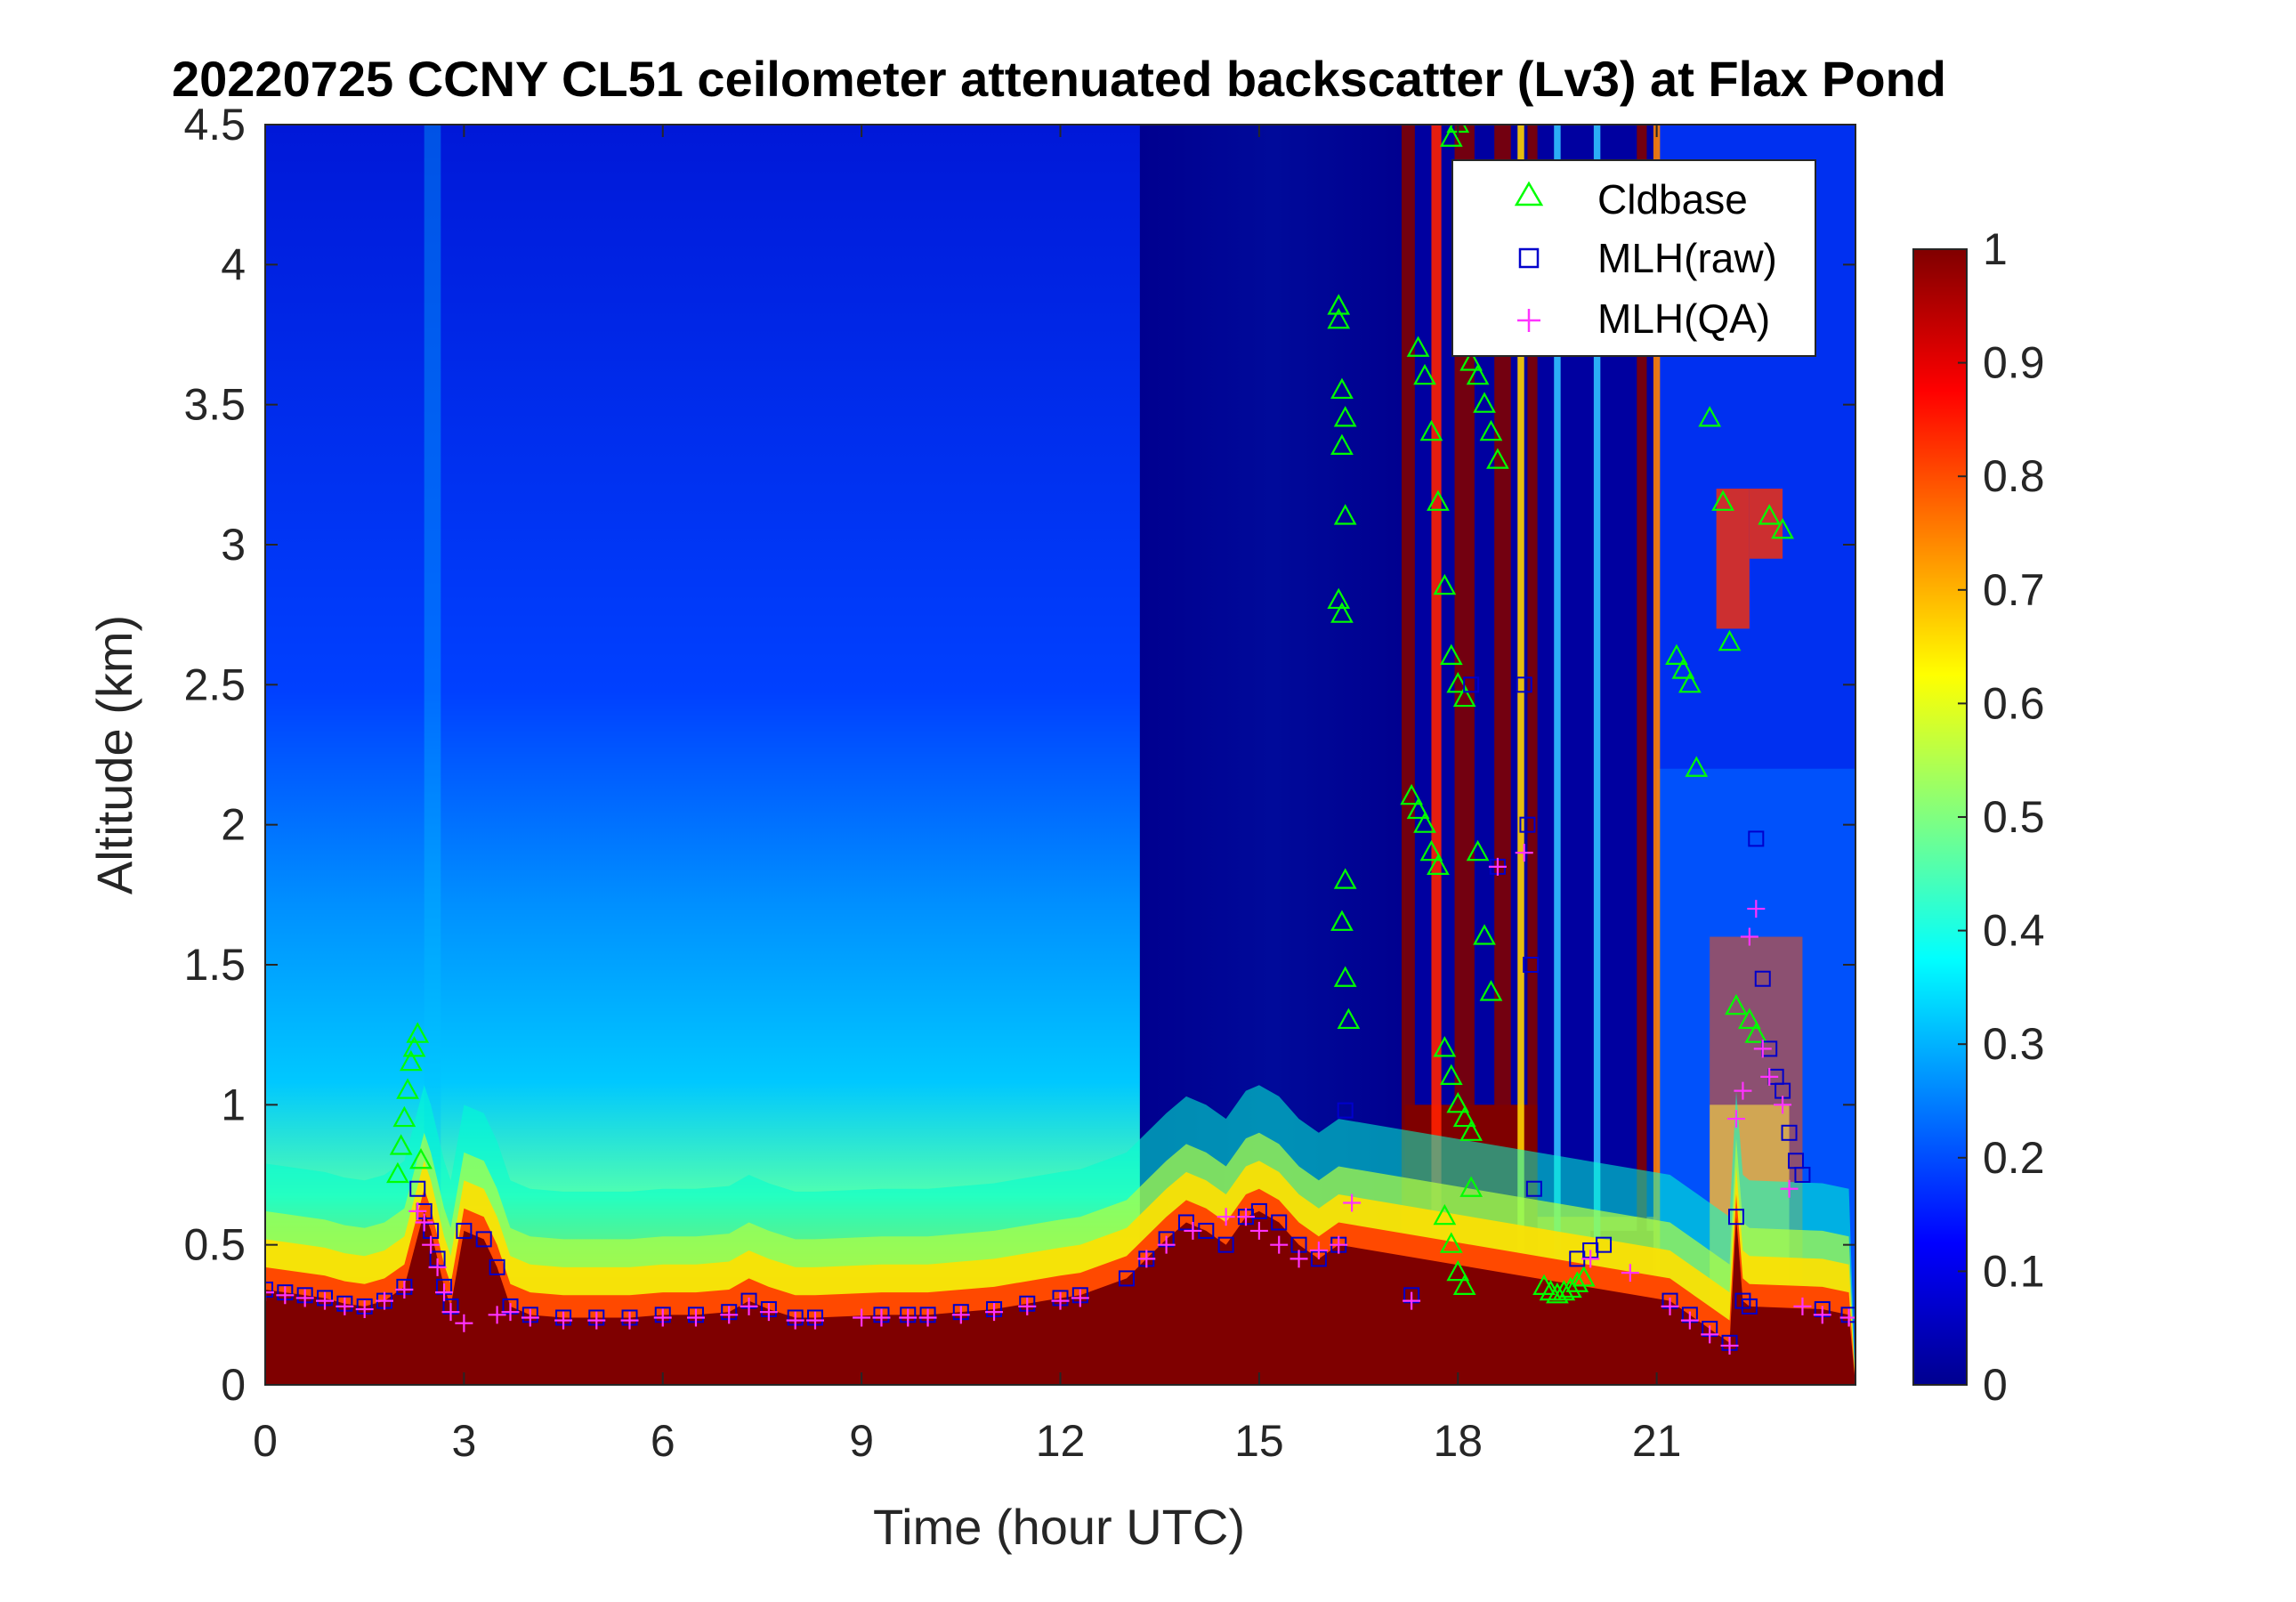 The image size is (2296, 1602). Describe the element at coordinates (2014, 817) in the screenshot. I see `colorbar-tick-label: 0.5` at that location.